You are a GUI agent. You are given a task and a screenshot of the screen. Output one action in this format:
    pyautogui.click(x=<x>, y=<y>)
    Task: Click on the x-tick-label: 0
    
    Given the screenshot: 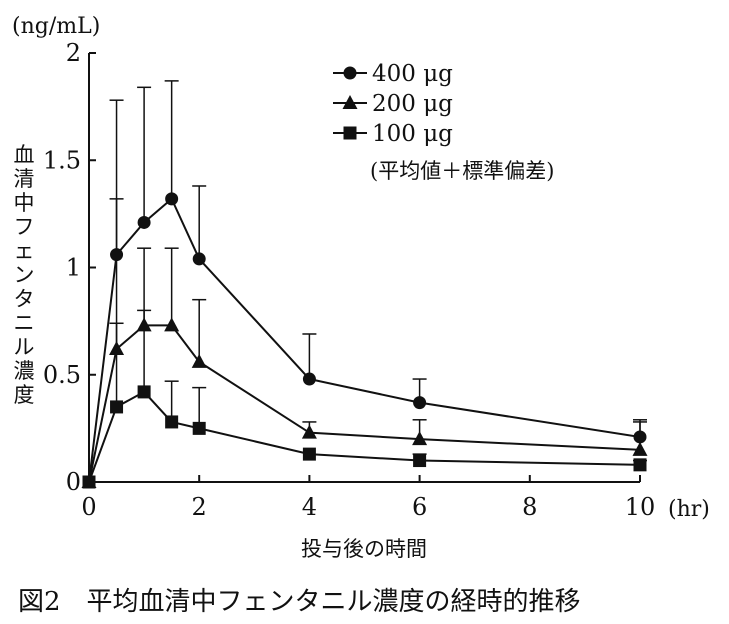 What is the action you would take?
    pyautogui.click(x=88, y=507)
    